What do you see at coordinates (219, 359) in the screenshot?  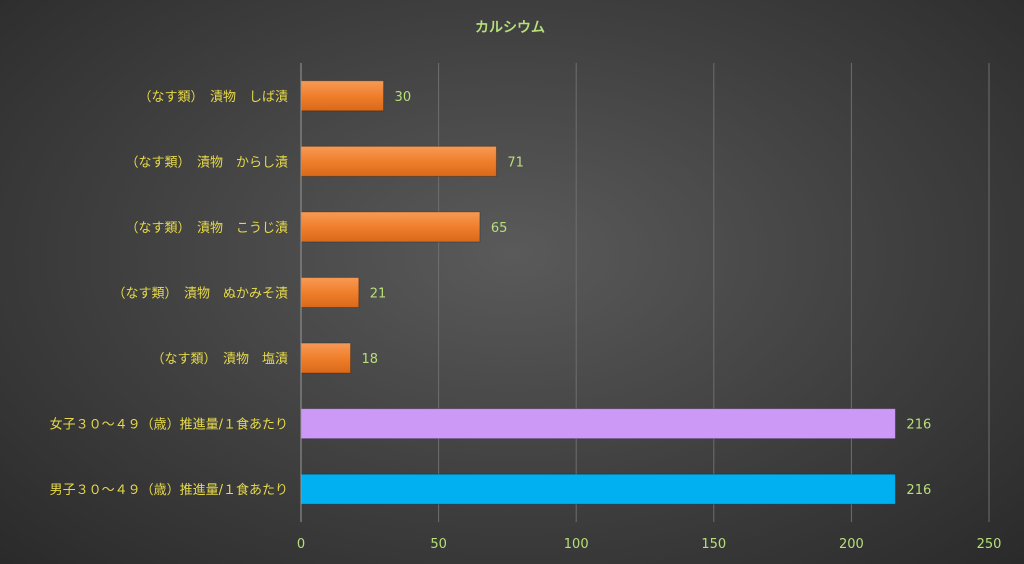 I see `category-label: （なす類） 漬物 塩漬` at bounding box center [219, 359].